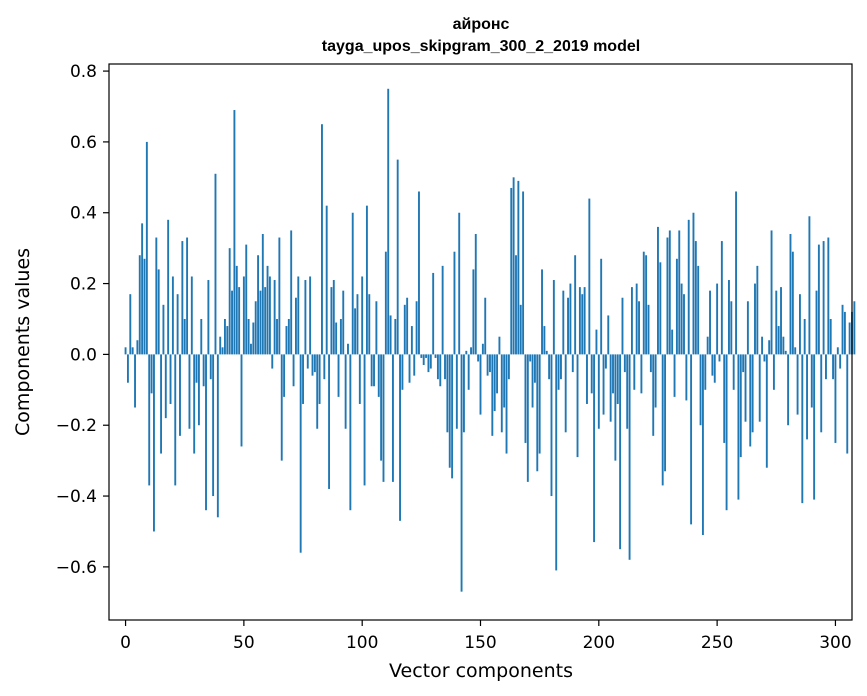 The width and height of the screenshot is (867, 696). What do you see at coordinates (481, 46) in the screenshot?
I see `chart-subtitle: tayga_upos_skipgram_300_2_2019 model` at bounding box center [481, 46].